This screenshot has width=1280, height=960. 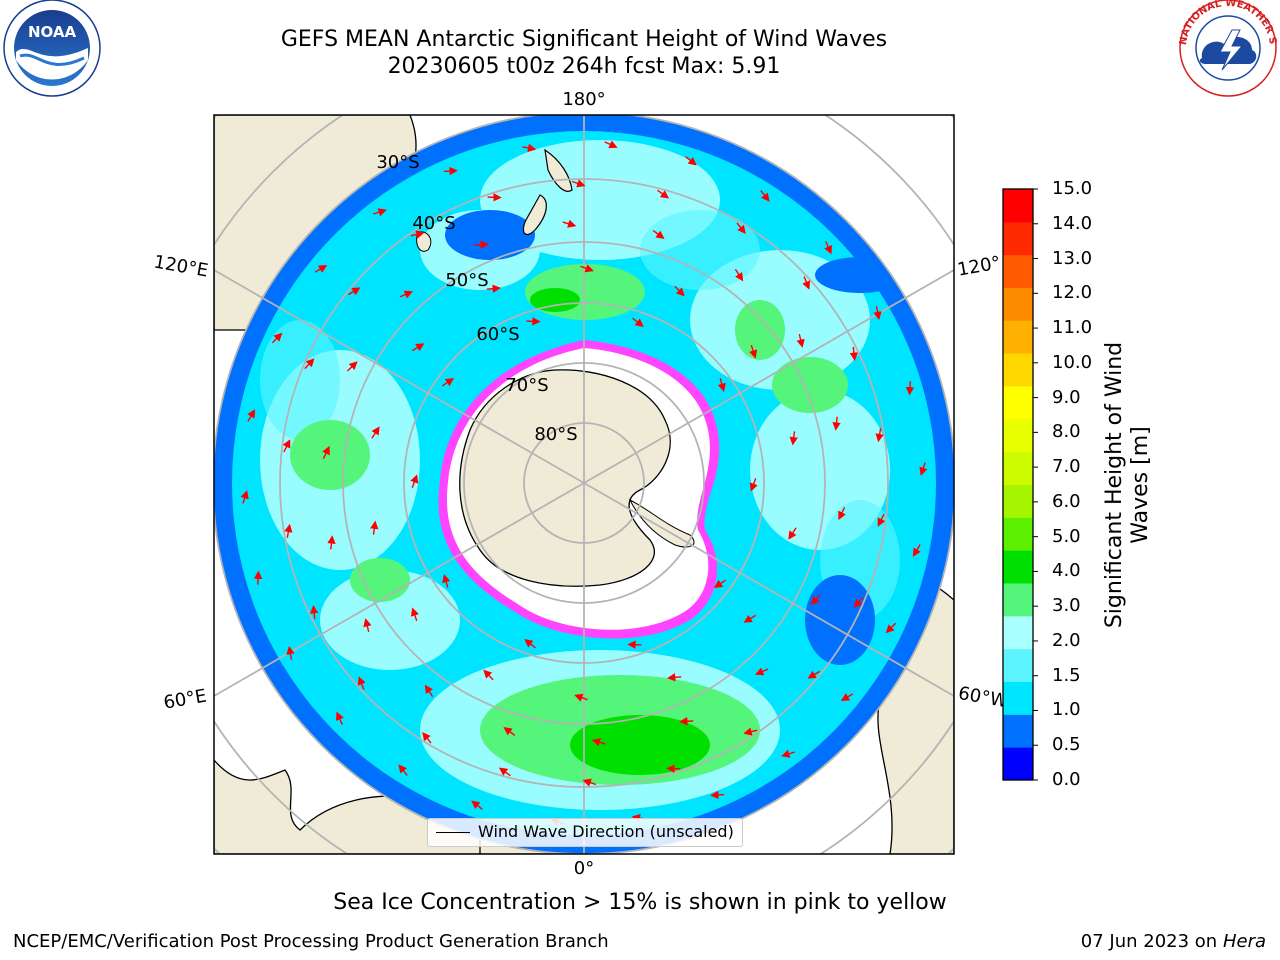 What do you see at coordinates (547, 191) in the screenshot?
I see `new-zealand` at bounding box center [547, 191].